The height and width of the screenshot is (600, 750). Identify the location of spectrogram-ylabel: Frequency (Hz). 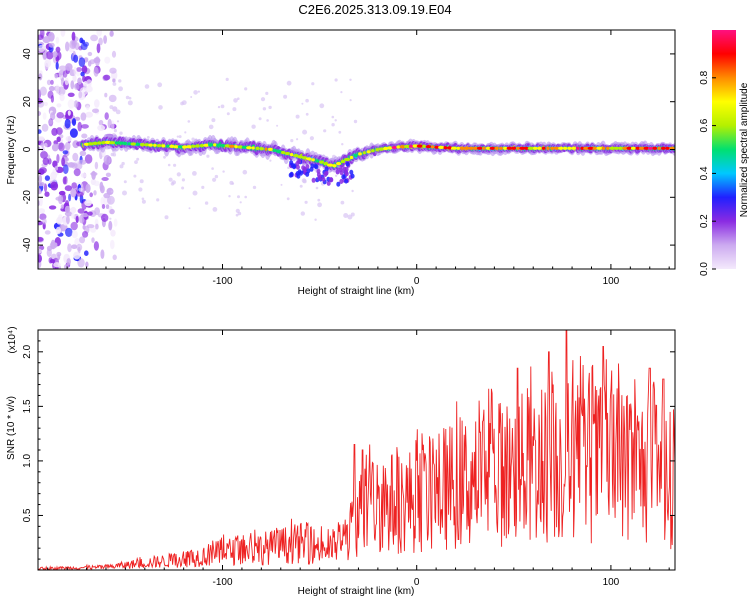
(11, 150).